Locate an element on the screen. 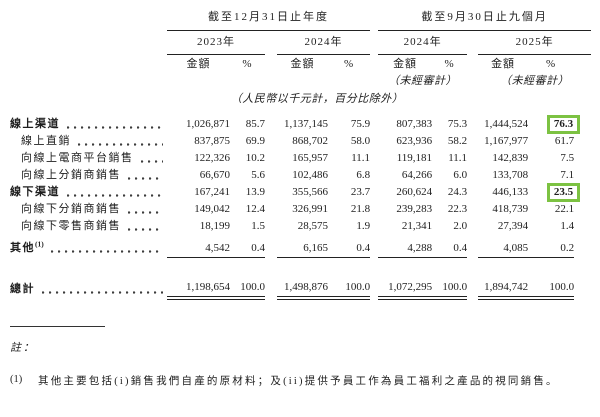 Image resolution: width=600 pixels, height=417 pixels. amt-2024: 1,137,145 is located at coordinates (306, 124).